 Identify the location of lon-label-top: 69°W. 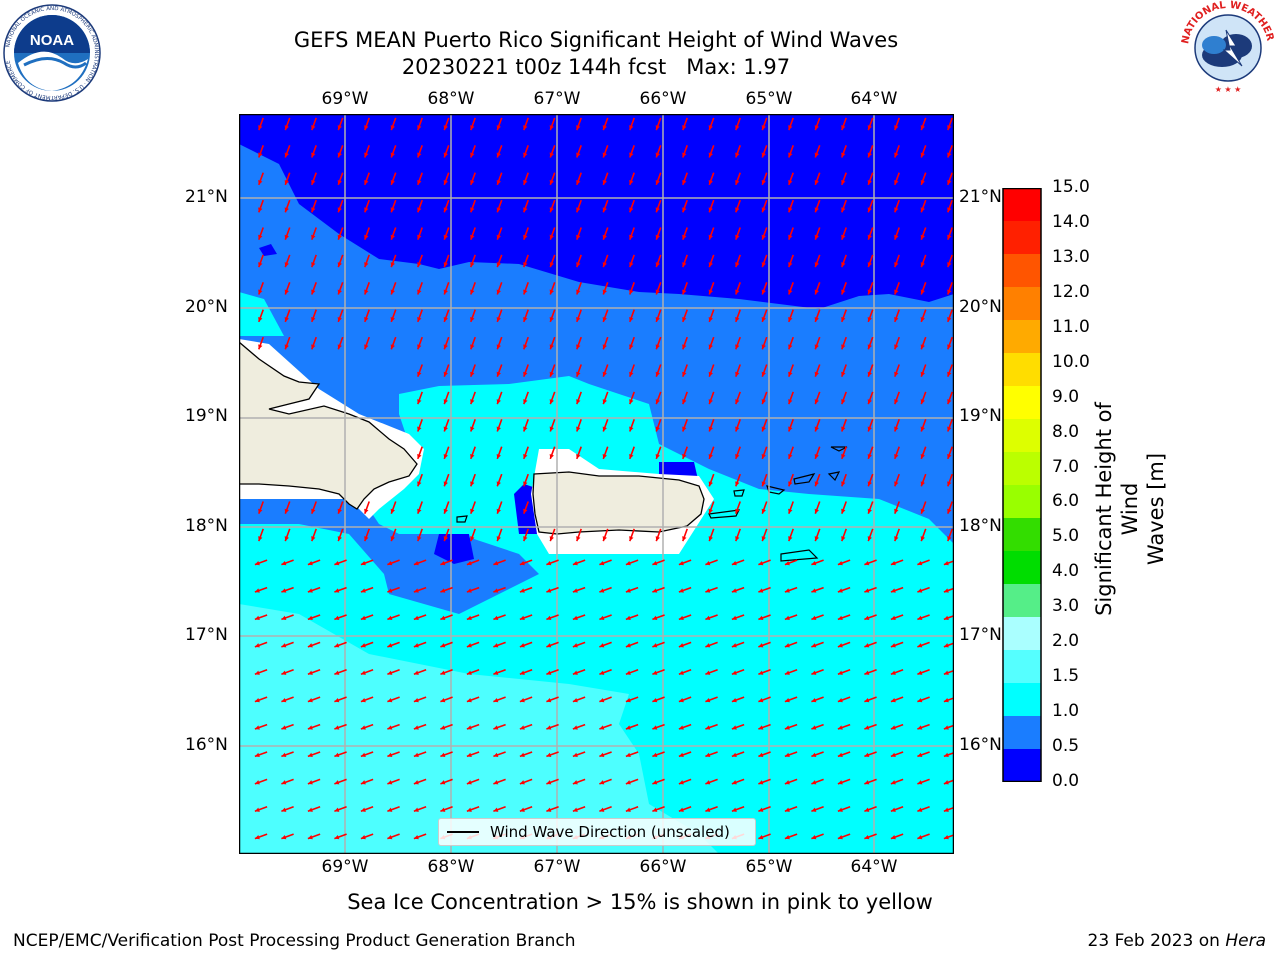
(345, 99).